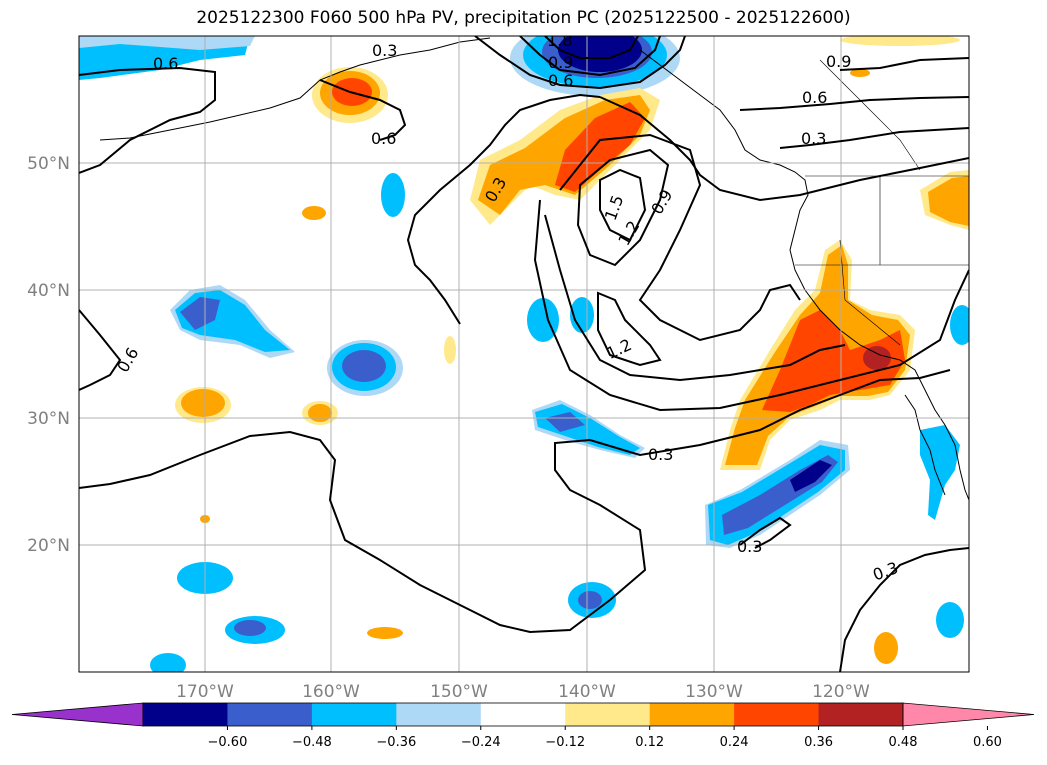 Image resolution: width=1047 pixels, height=765 pixels. Describe the element at coordinates (396, 742) in the screenshot. I see `colorbar-tick-label: −0.36` at that location.